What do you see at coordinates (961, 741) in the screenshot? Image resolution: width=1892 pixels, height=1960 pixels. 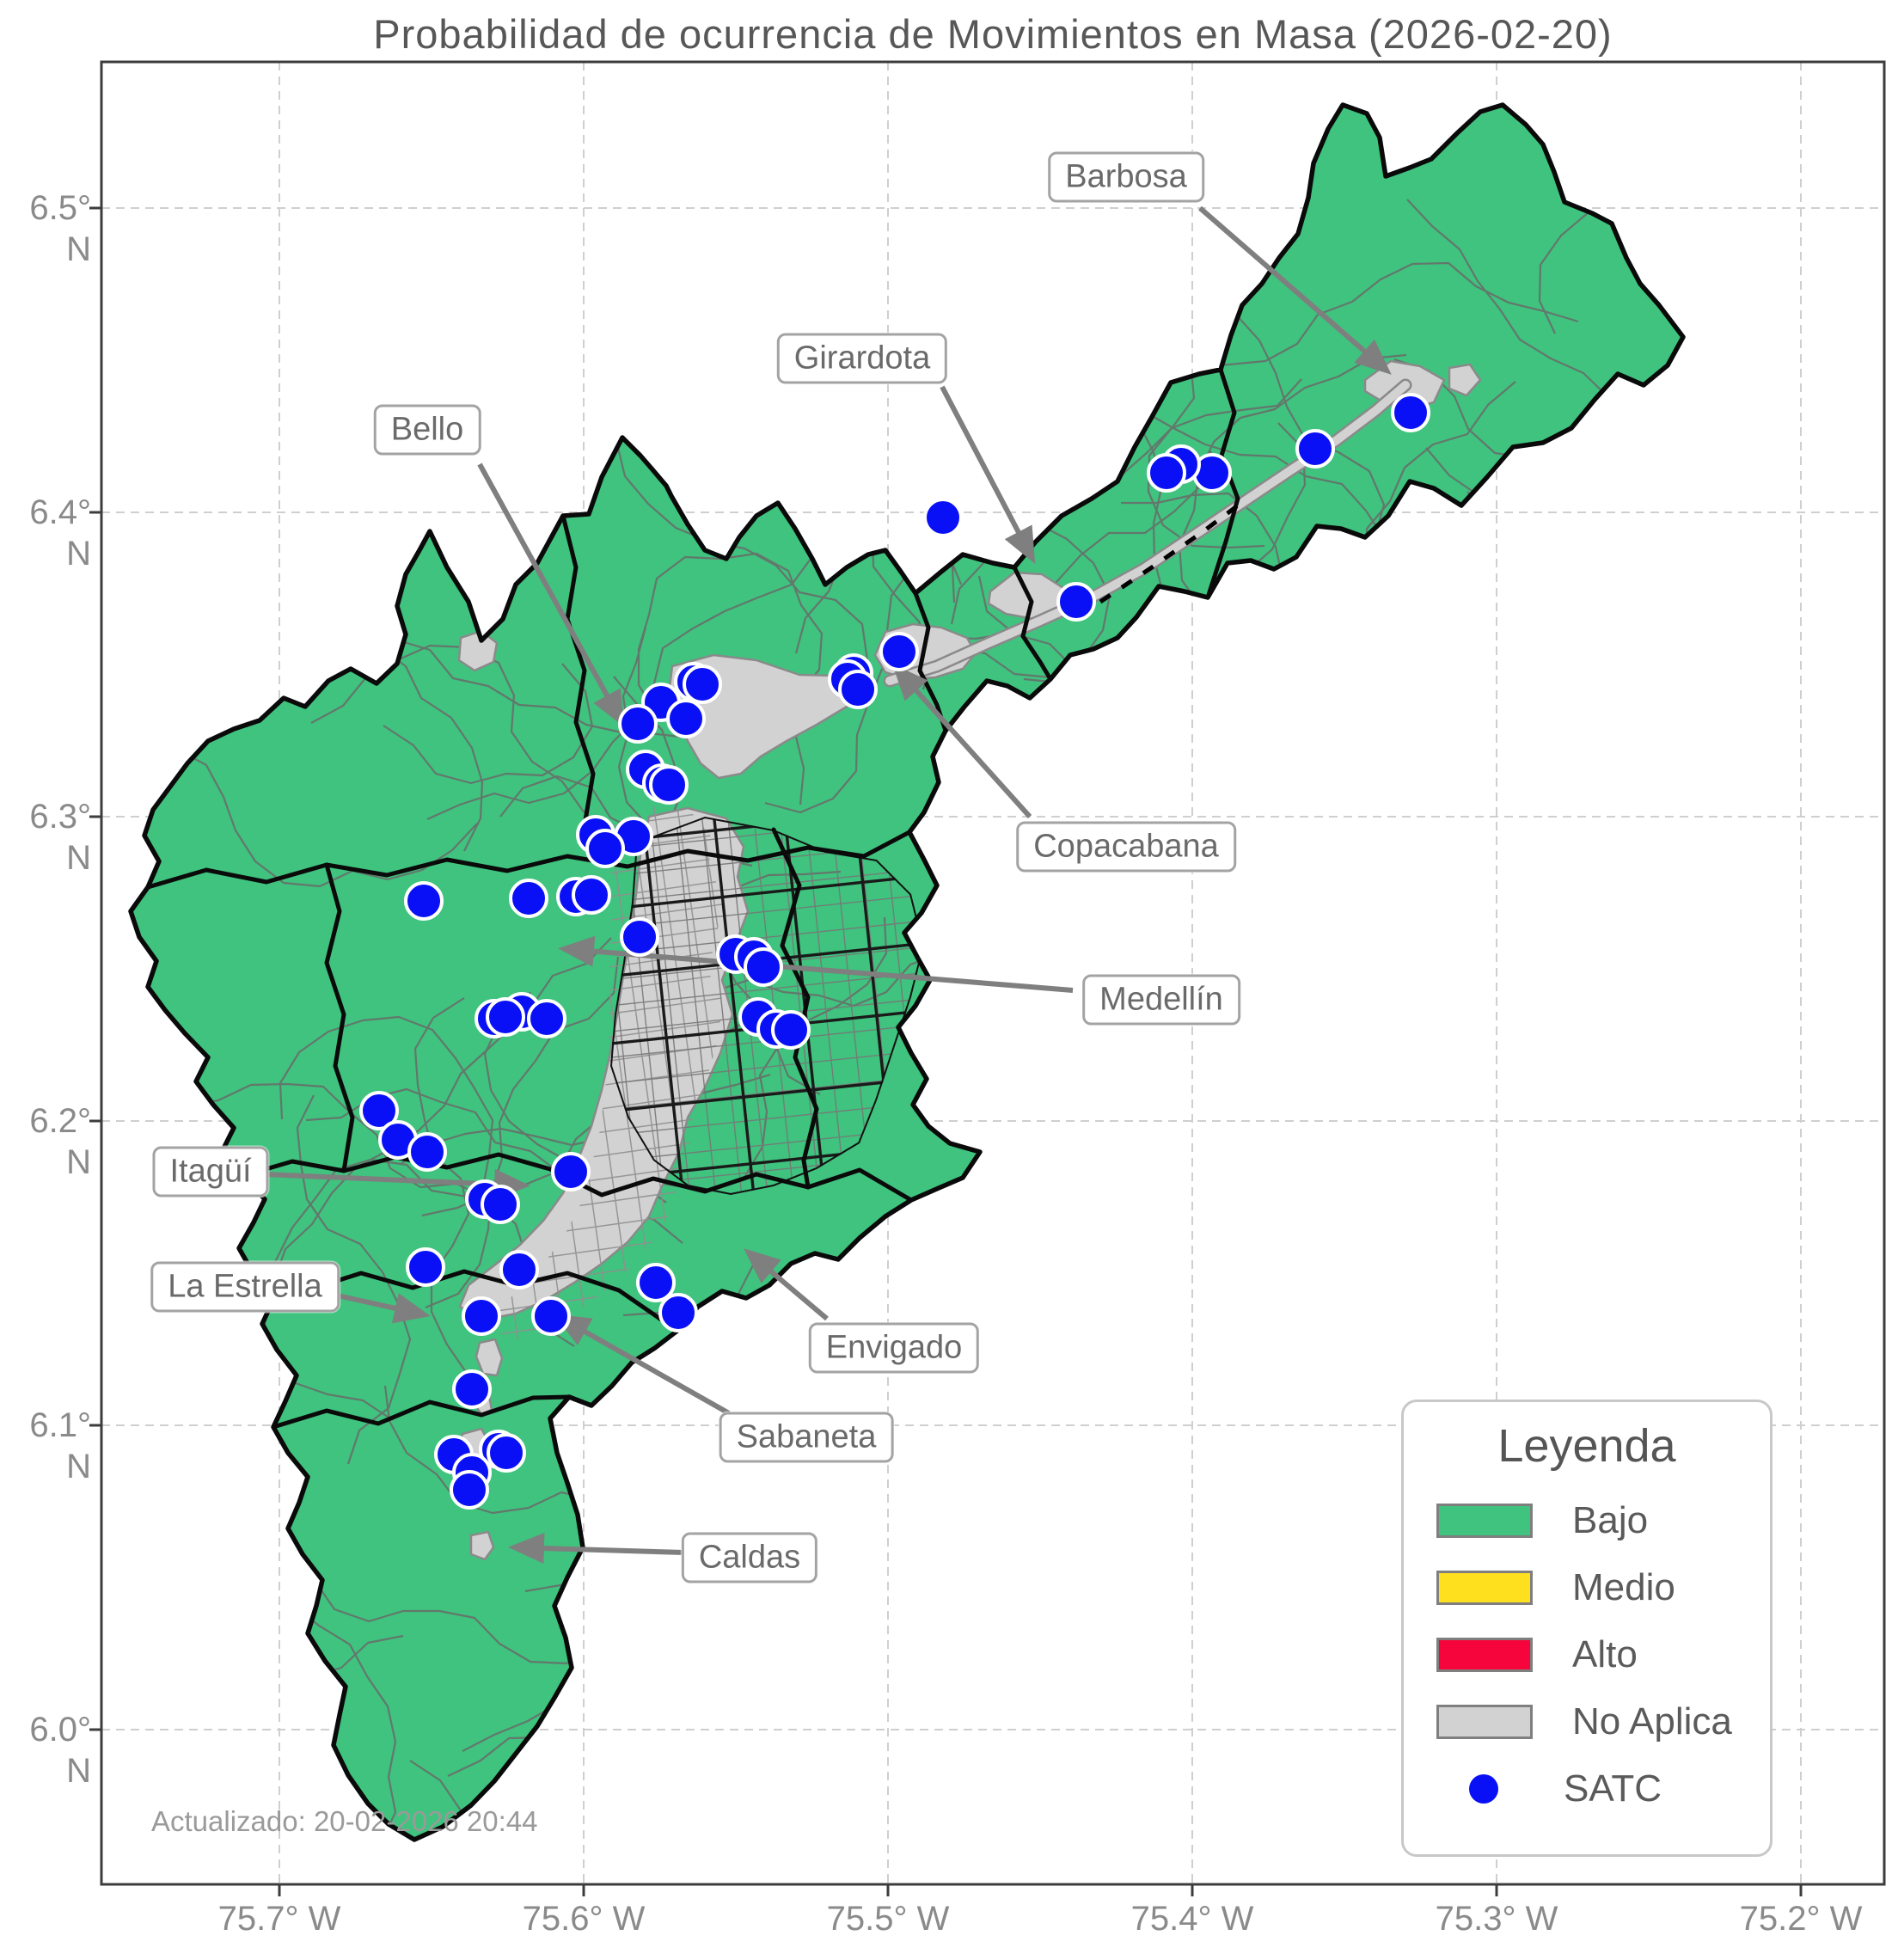 I see `city-arrow-copacabana` at bounding box center [961, 741].